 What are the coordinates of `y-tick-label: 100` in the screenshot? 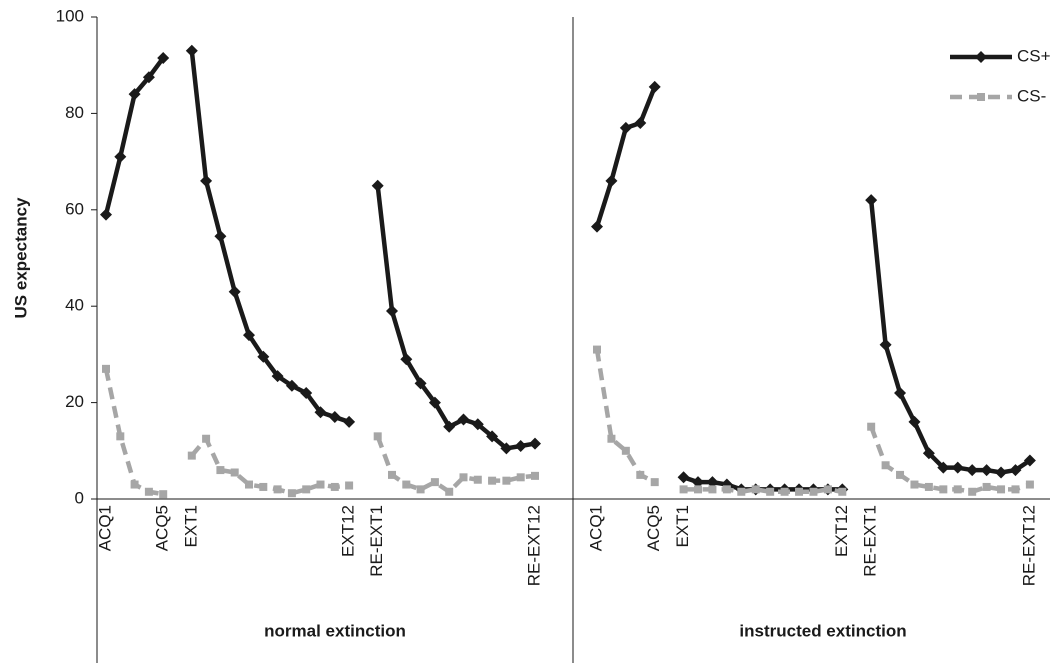 It's located at (70, 15).